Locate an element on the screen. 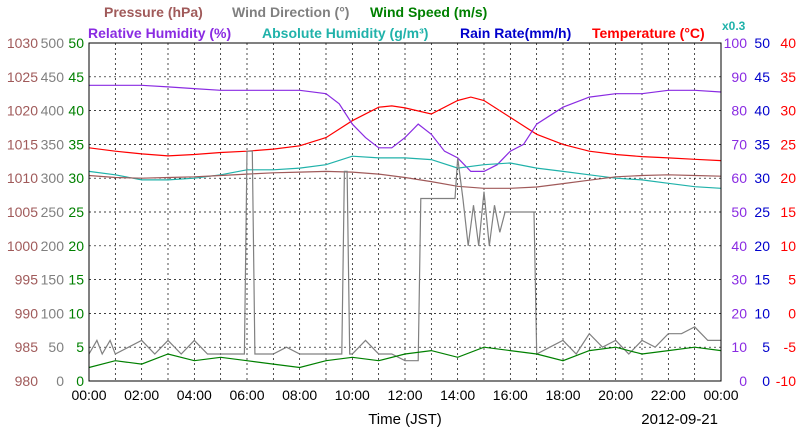  x-tick-label: 06:00 is located at coordinates (246, 395).